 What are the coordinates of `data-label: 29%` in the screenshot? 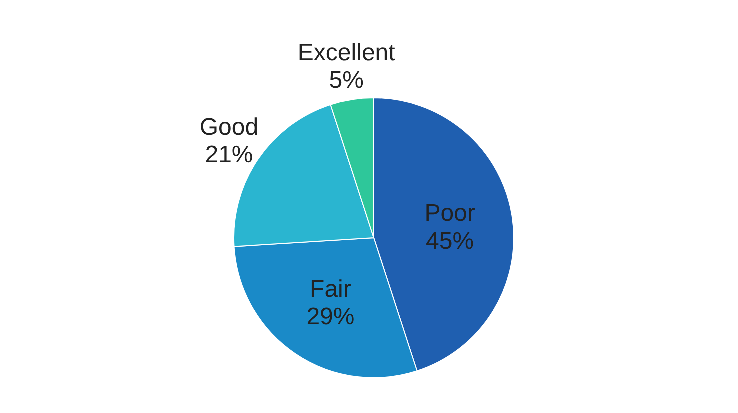 It's located at (330, 316).